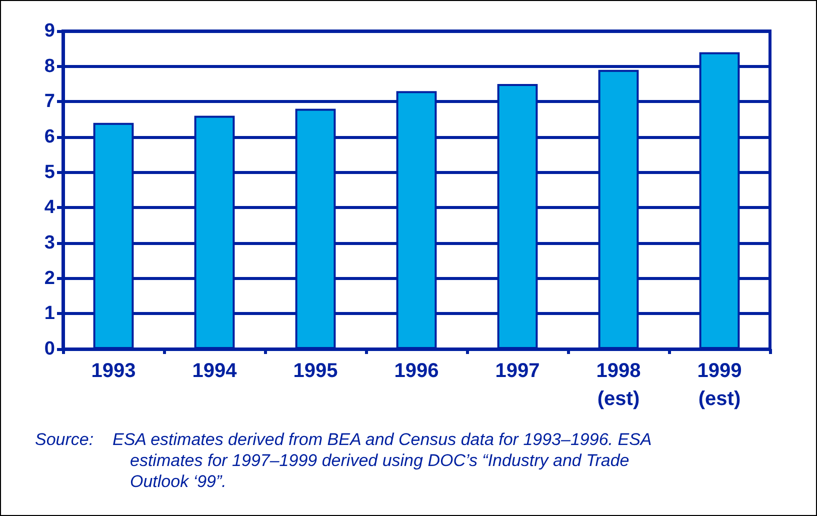  What do you see at coordinates (49, 278) in the screenshot?
I see `y-tick-label: 2` at bounding box center [49, 278].